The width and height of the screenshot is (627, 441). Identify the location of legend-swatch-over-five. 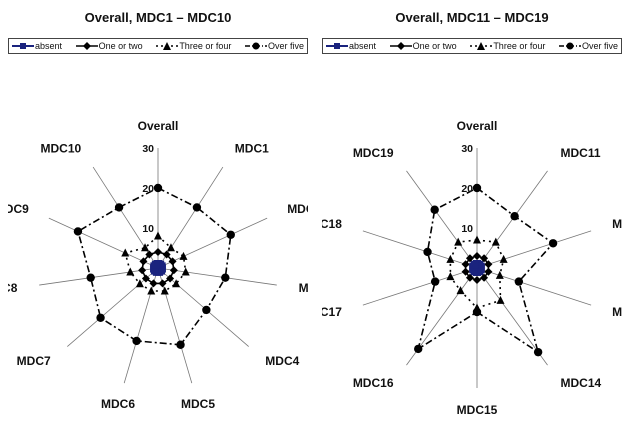
(255, 46).